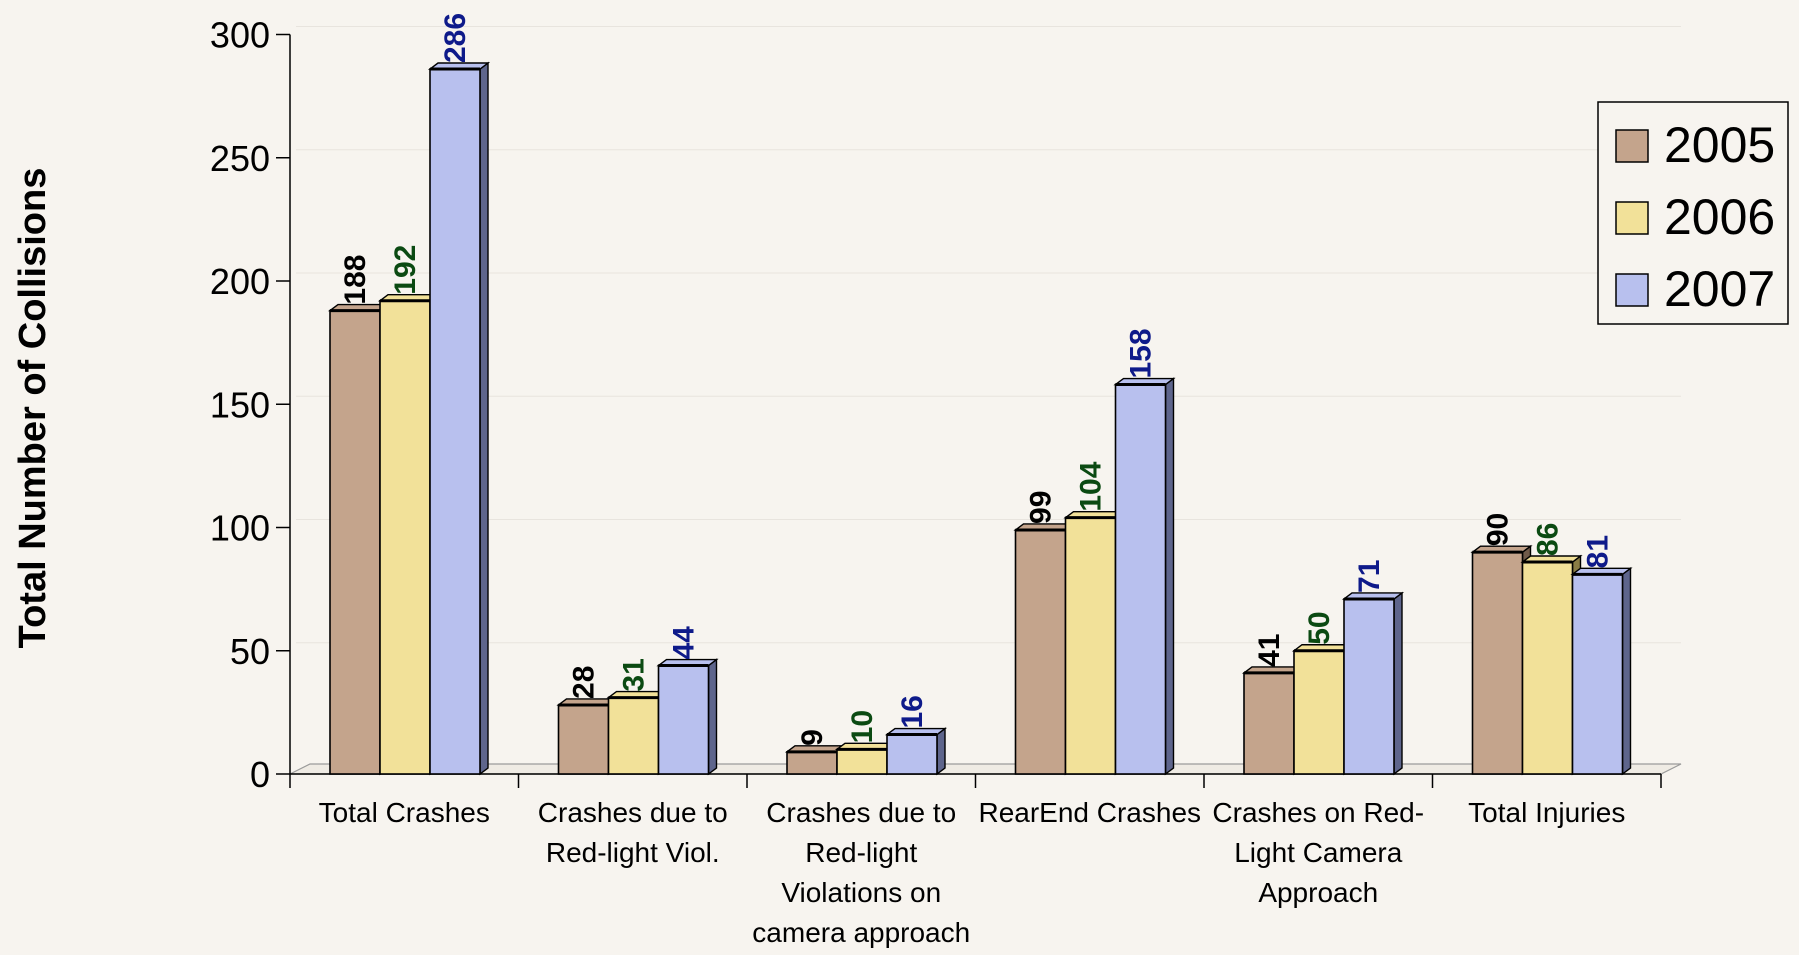 Image resolution: width=1799 pixels, height=955 pixels. What do you see at coordinates (1089, 812) in the screenshot?
I see `category-label: RearEnd Crashes` at bounding box center [1089, 812].